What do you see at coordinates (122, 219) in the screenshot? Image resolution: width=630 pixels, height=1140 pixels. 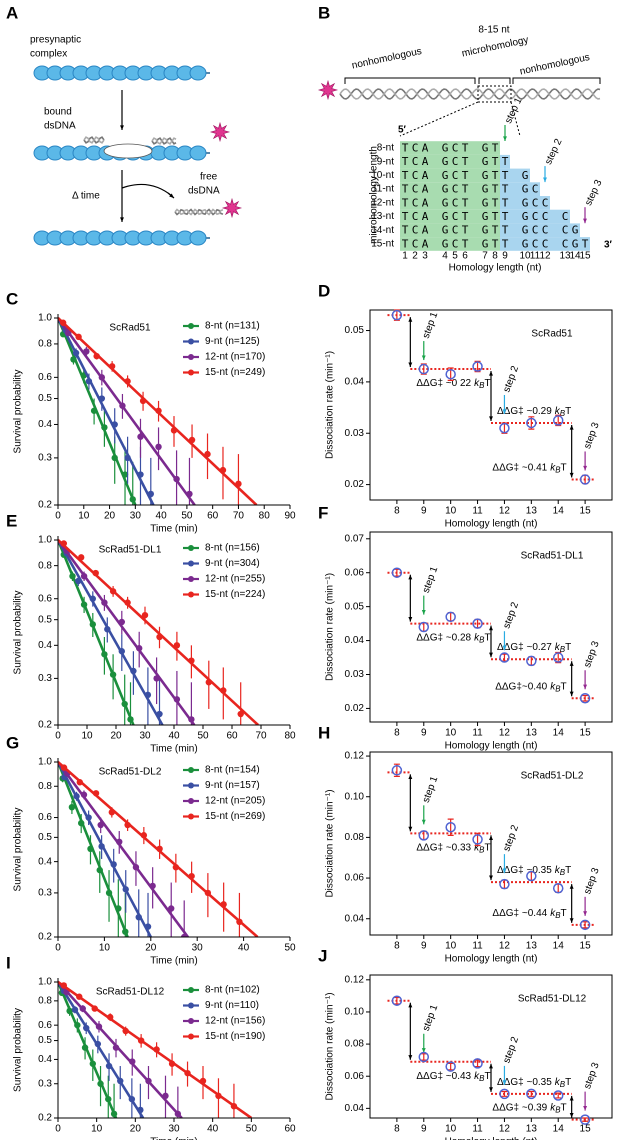 I see `process-arrow-head` at bounding box center [122, 219].